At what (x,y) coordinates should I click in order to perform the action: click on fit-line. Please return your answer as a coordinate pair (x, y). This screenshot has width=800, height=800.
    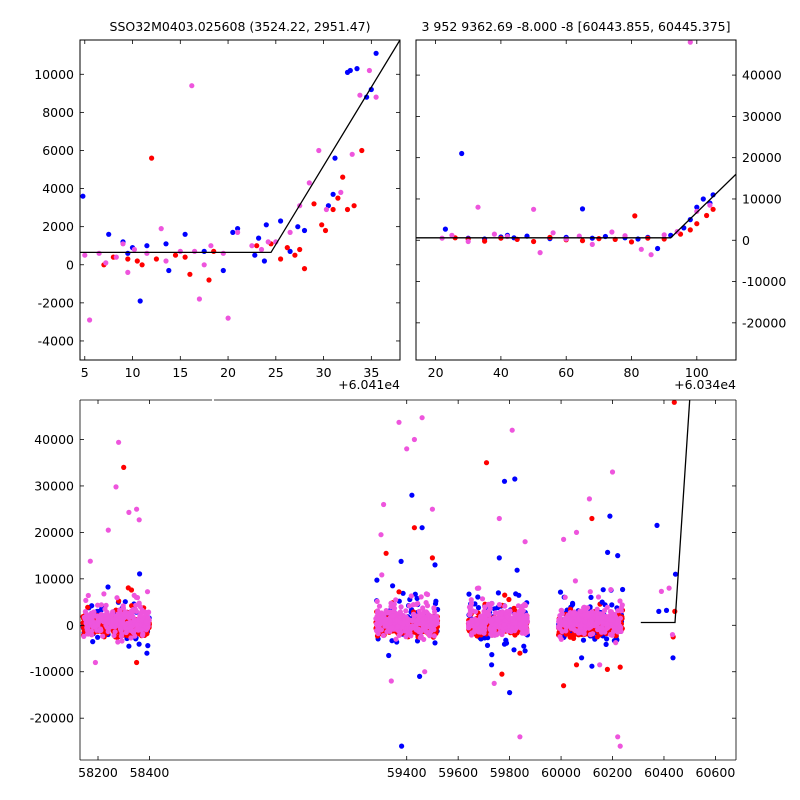
    Looking at the image, I should click on (665, 512).